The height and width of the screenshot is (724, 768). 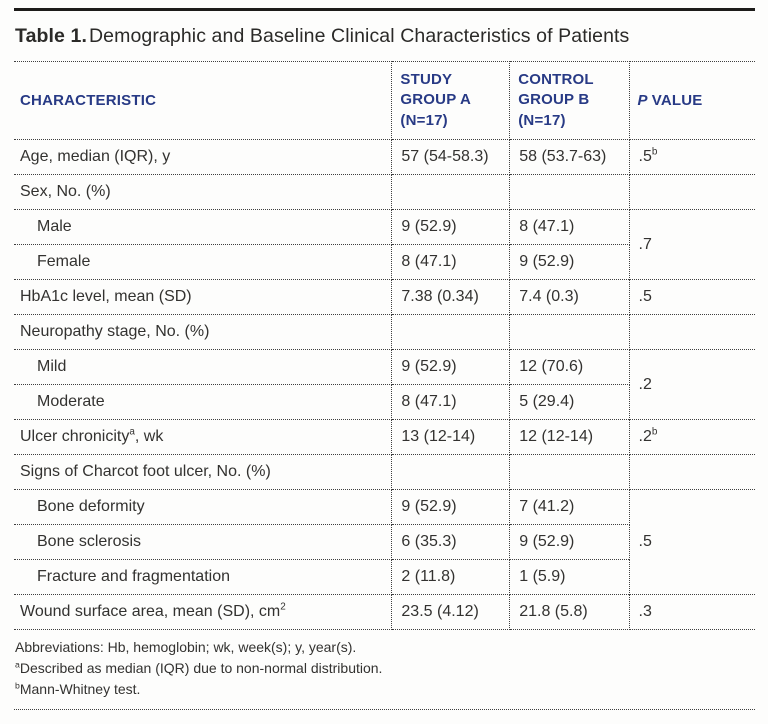 What do you see at coordinates (677, 100) in the screenshot?
I see `p-value-rest: VALUE` at bounding box center [677, 100].